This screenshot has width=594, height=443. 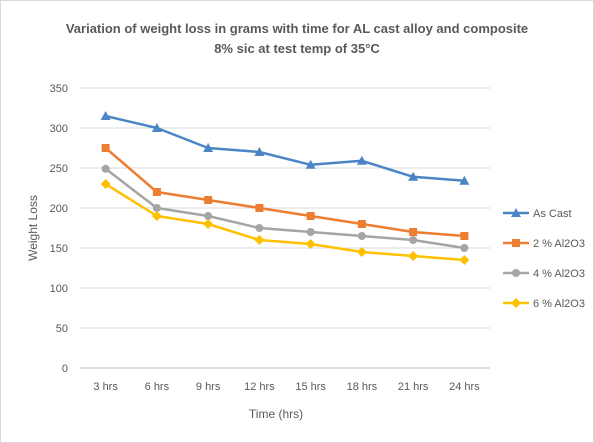 What do you see at coordinates (559, 274) in the screenshot?
I see `legend-label: 4 % Al2O3` at bounding box center [559, 274].